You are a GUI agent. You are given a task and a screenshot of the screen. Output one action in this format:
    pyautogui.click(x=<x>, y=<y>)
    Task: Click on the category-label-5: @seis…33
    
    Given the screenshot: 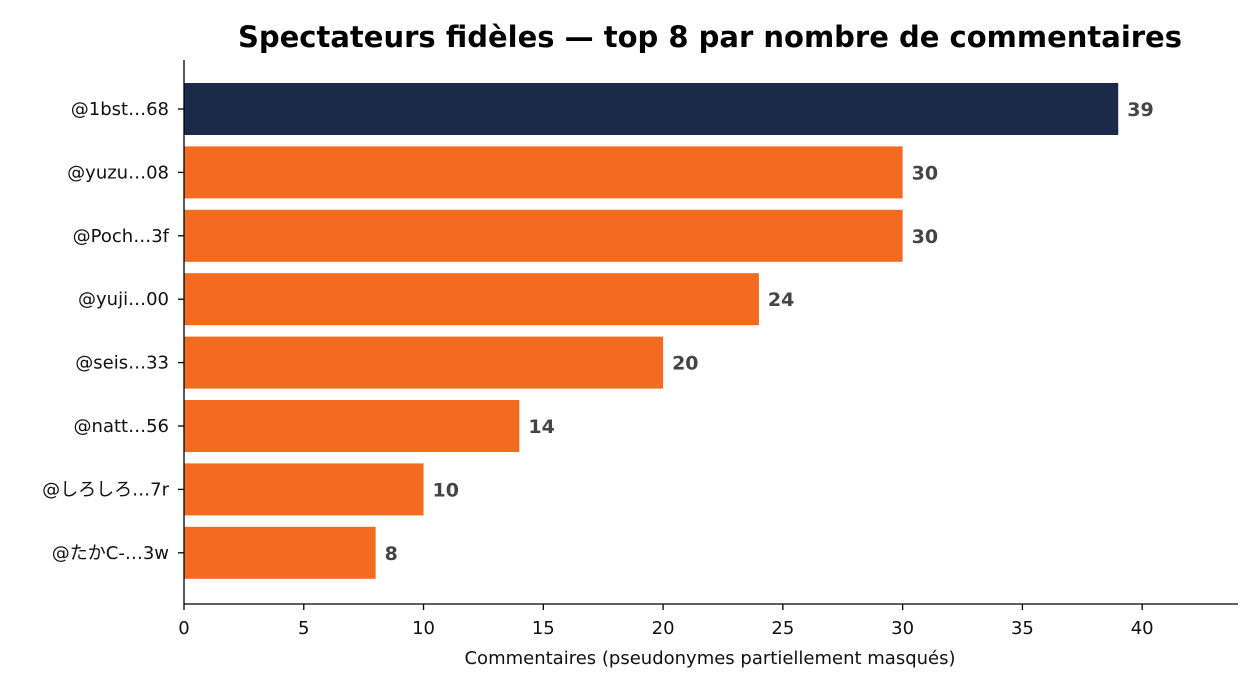 What is the action you would take?
    pyautogui.click(x=122, y=363)
    